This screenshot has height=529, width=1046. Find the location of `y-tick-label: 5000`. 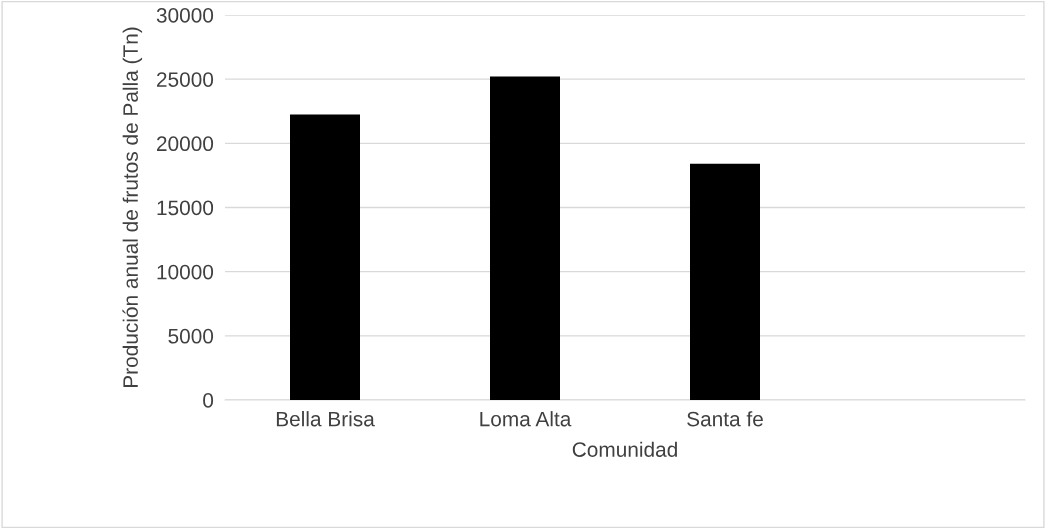

y-tick-label: 5000 is located at coordinates (191, 336).